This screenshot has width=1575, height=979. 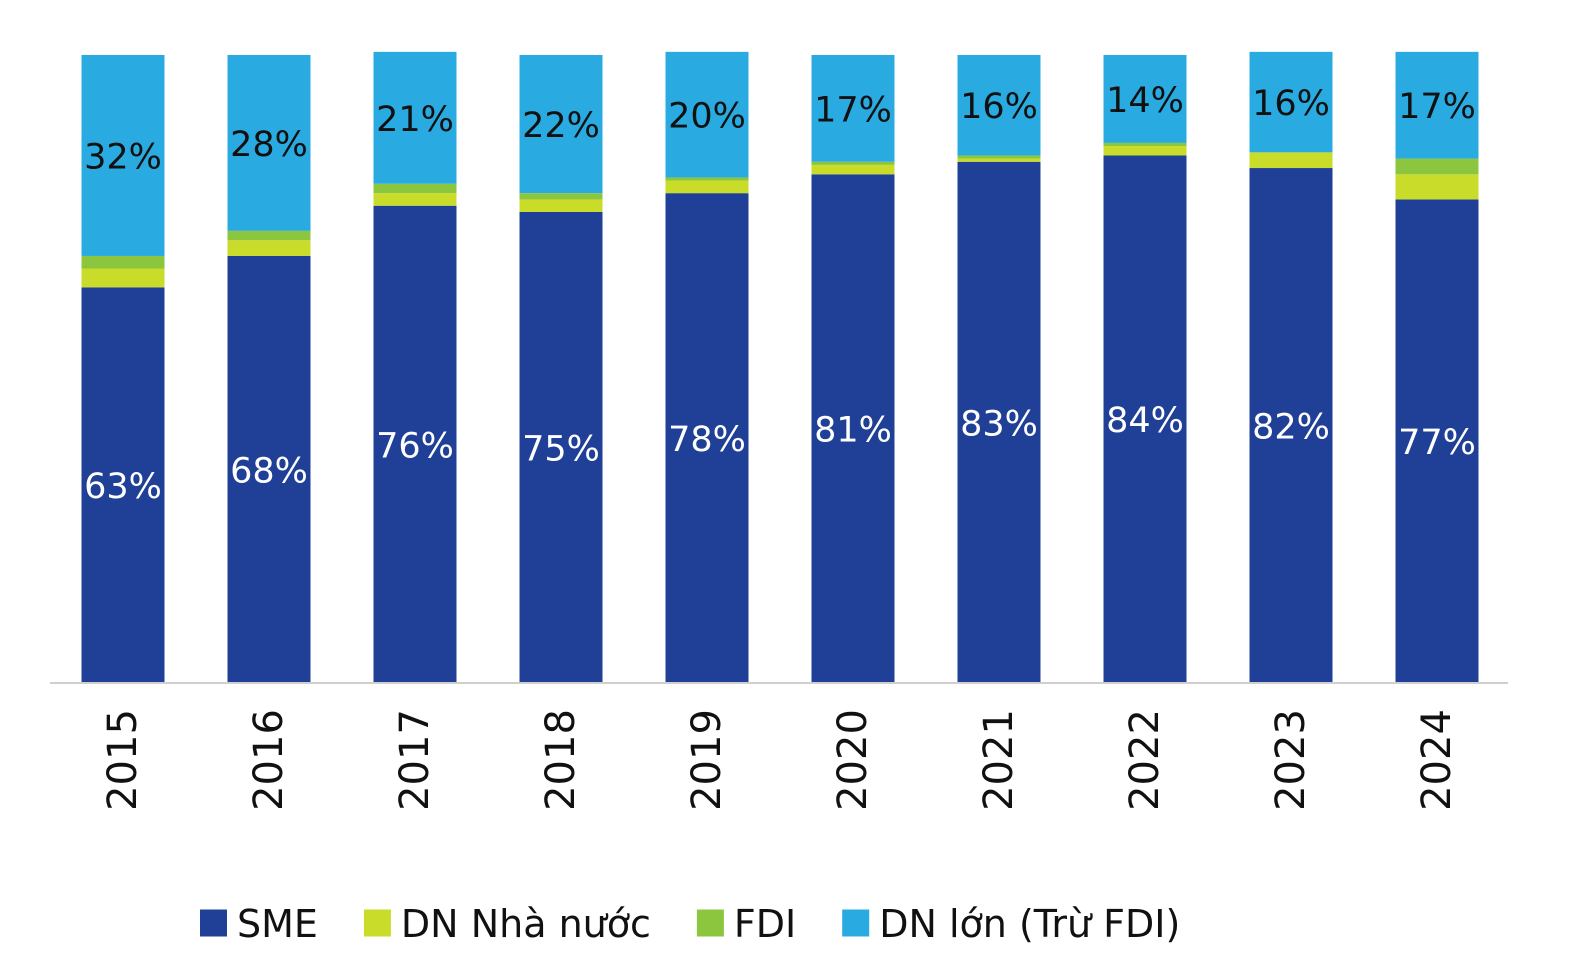 I want to click on data-label-2016-series-0: 68%, so click(x=269, y=471).